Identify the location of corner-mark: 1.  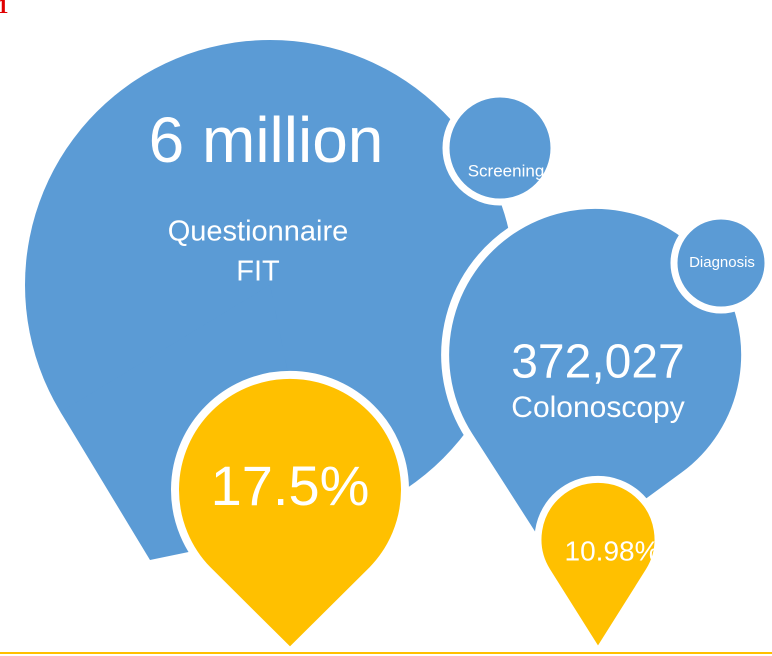
(4, 9).